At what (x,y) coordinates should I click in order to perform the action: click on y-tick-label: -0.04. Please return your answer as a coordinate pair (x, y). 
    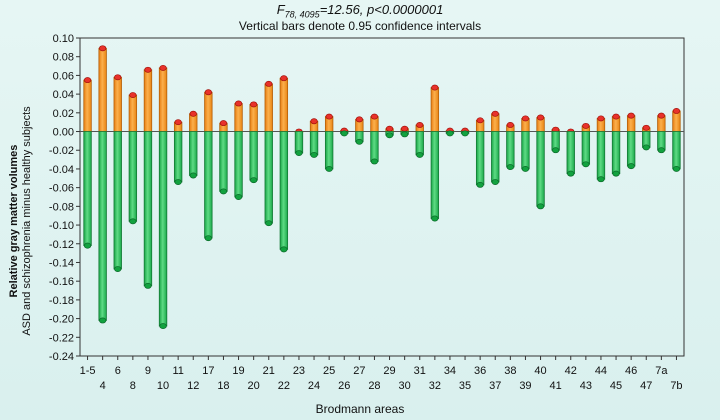
    Looking at the image, I should click on (61, 170).